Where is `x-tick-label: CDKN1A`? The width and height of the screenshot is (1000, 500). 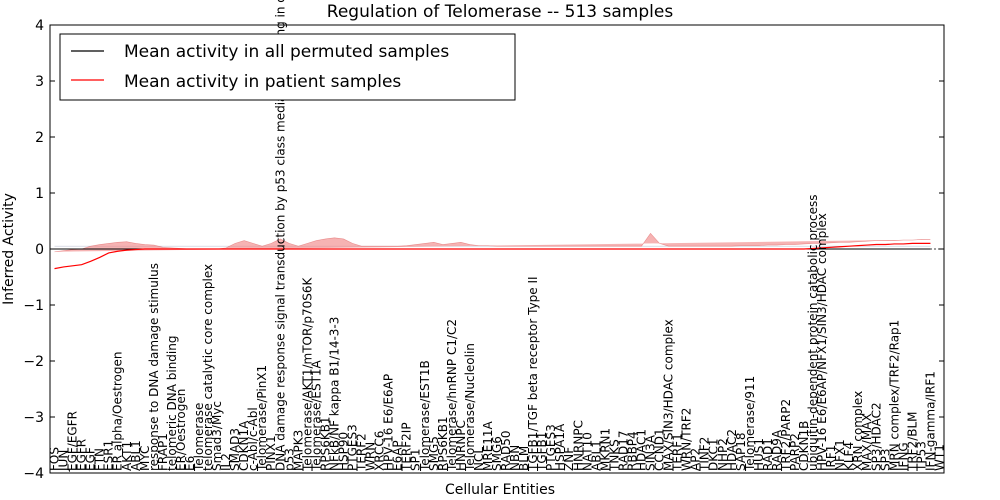 x-tick-label: CDKN1A is located at coordinates (244, 445).